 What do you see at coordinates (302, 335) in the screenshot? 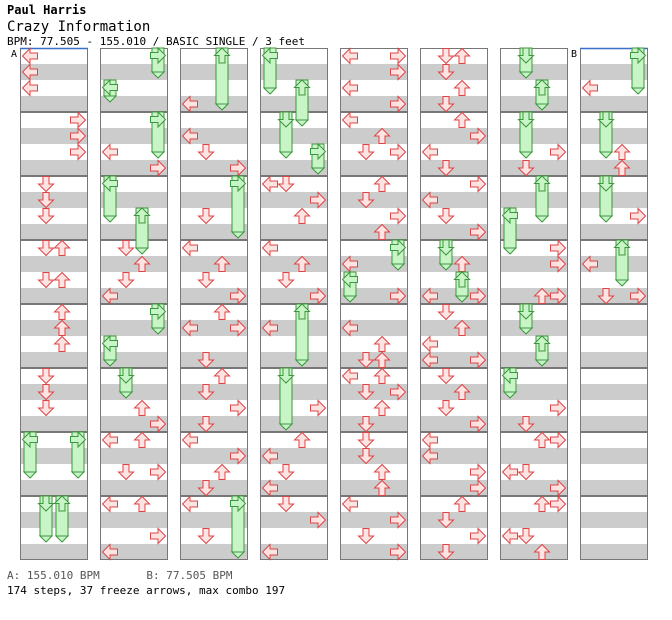
I see `freeze-arrow-up` at bounding box center [302, 335].